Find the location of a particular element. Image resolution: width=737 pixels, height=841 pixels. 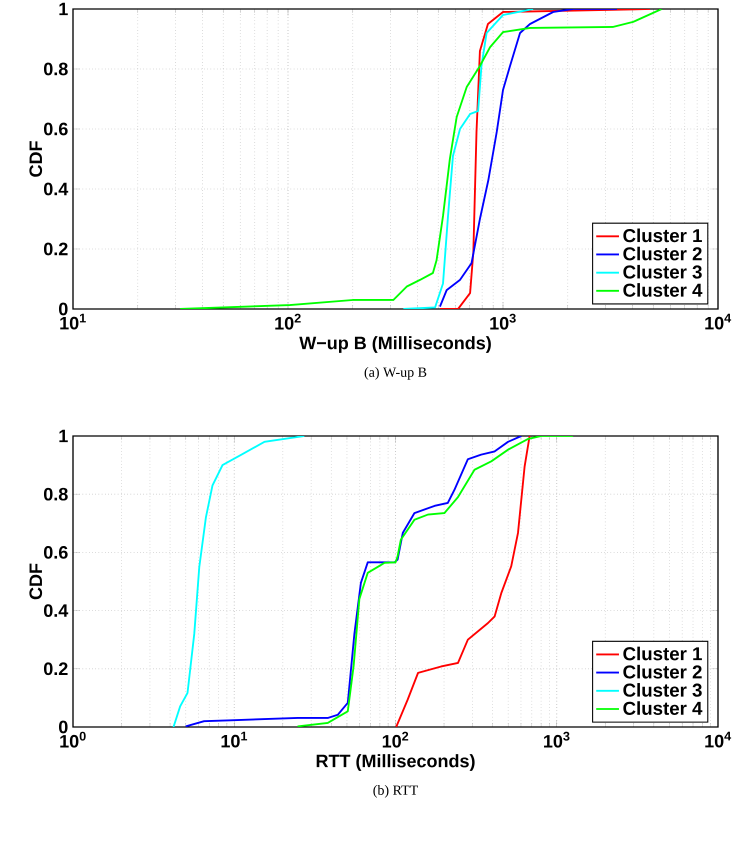

text: (b) RTT is located at coordinates (395, 791).